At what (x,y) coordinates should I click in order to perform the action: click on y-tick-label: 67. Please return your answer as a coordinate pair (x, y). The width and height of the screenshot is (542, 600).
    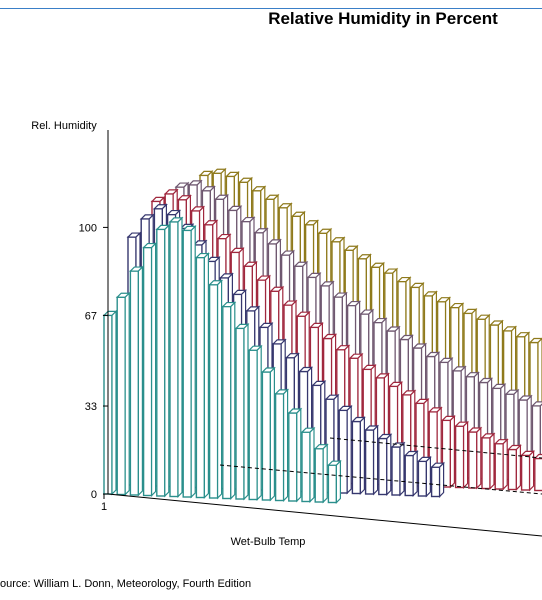
    Looking at the image, I should click on (91, 316).